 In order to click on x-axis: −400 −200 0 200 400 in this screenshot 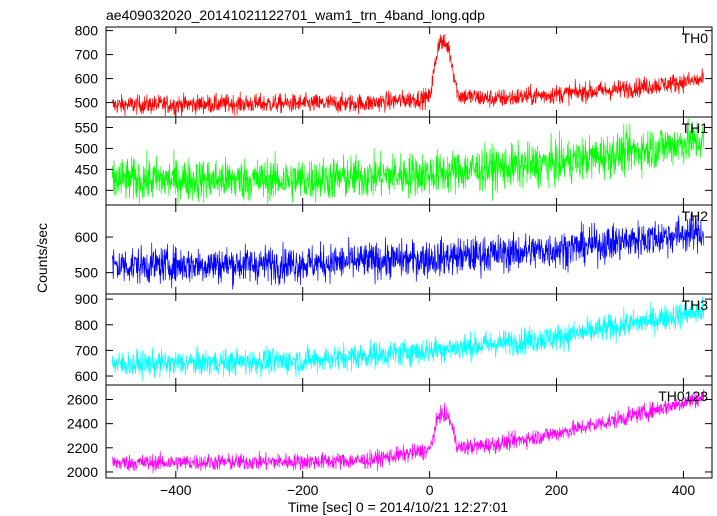, I will do `click(427, 490)`.